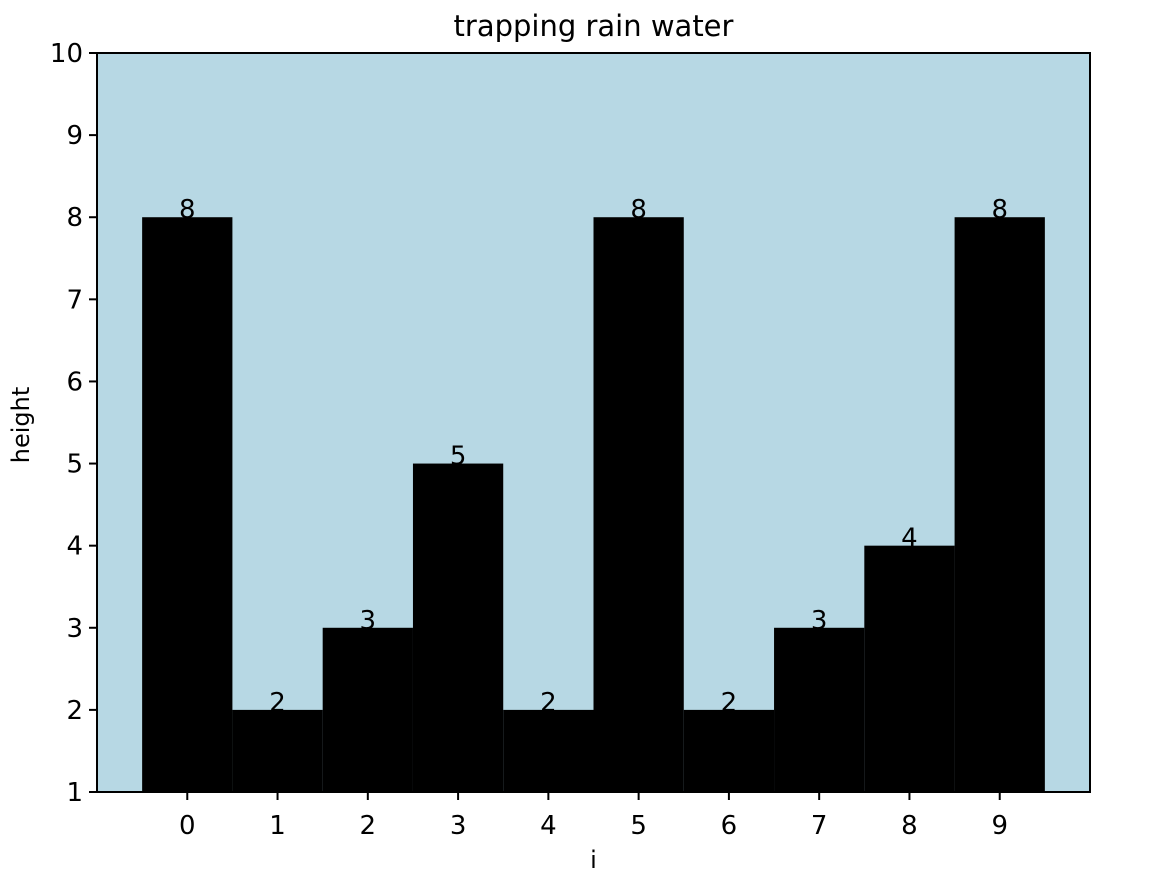 The width and height of the screenshot is (1172, 870). I want to click on data-label-8: 4, so click(909, 539).